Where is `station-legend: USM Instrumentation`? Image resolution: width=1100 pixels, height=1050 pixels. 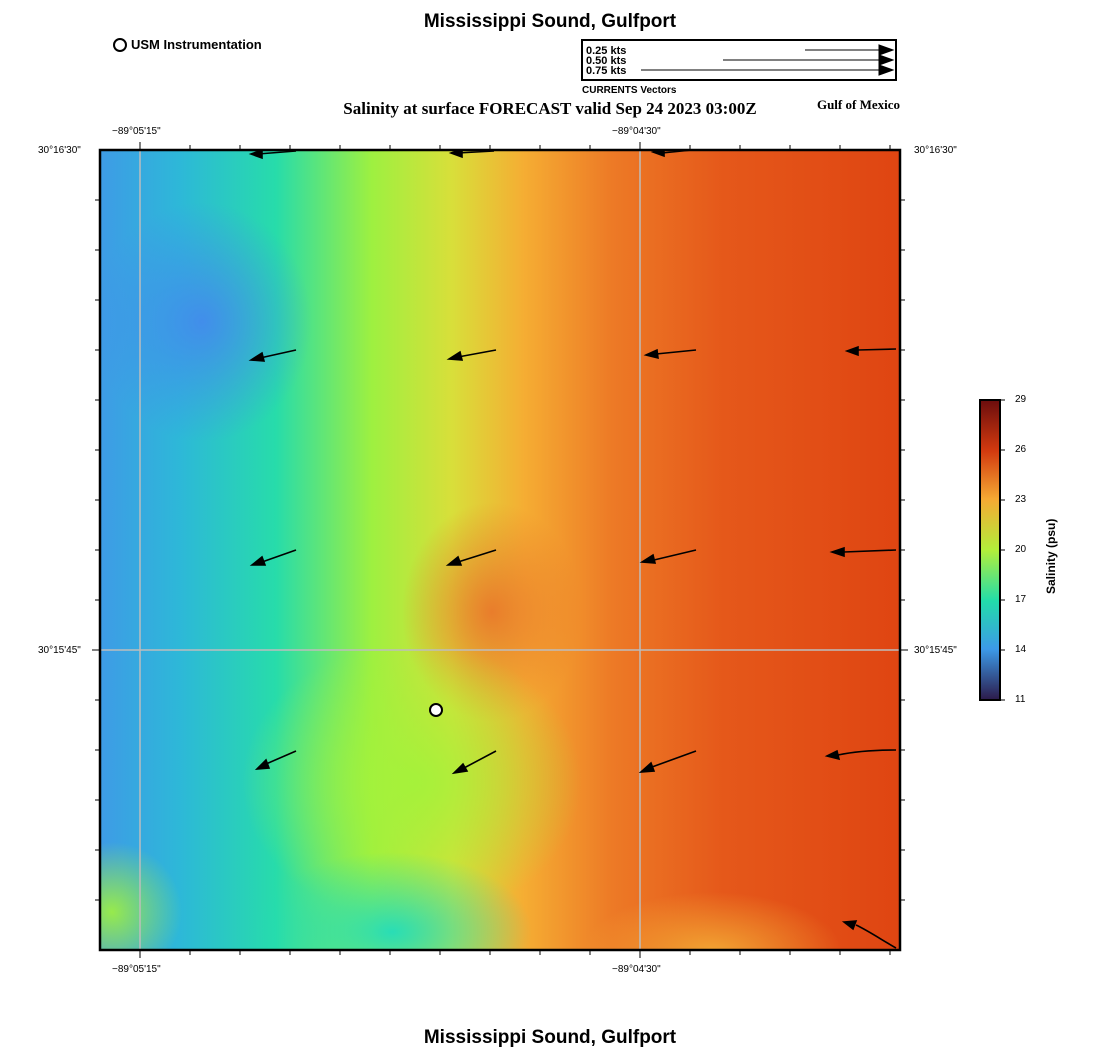
station-legend: USM Instrumentation is located at coordinates (187, 44).